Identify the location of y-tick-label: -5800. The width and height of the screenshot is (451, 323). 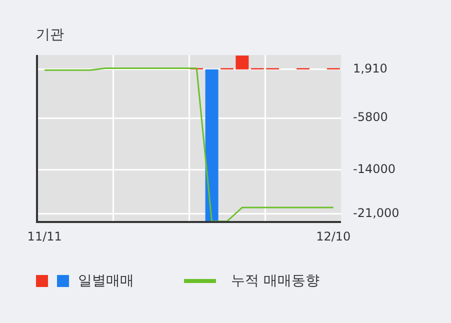
(370, 117).